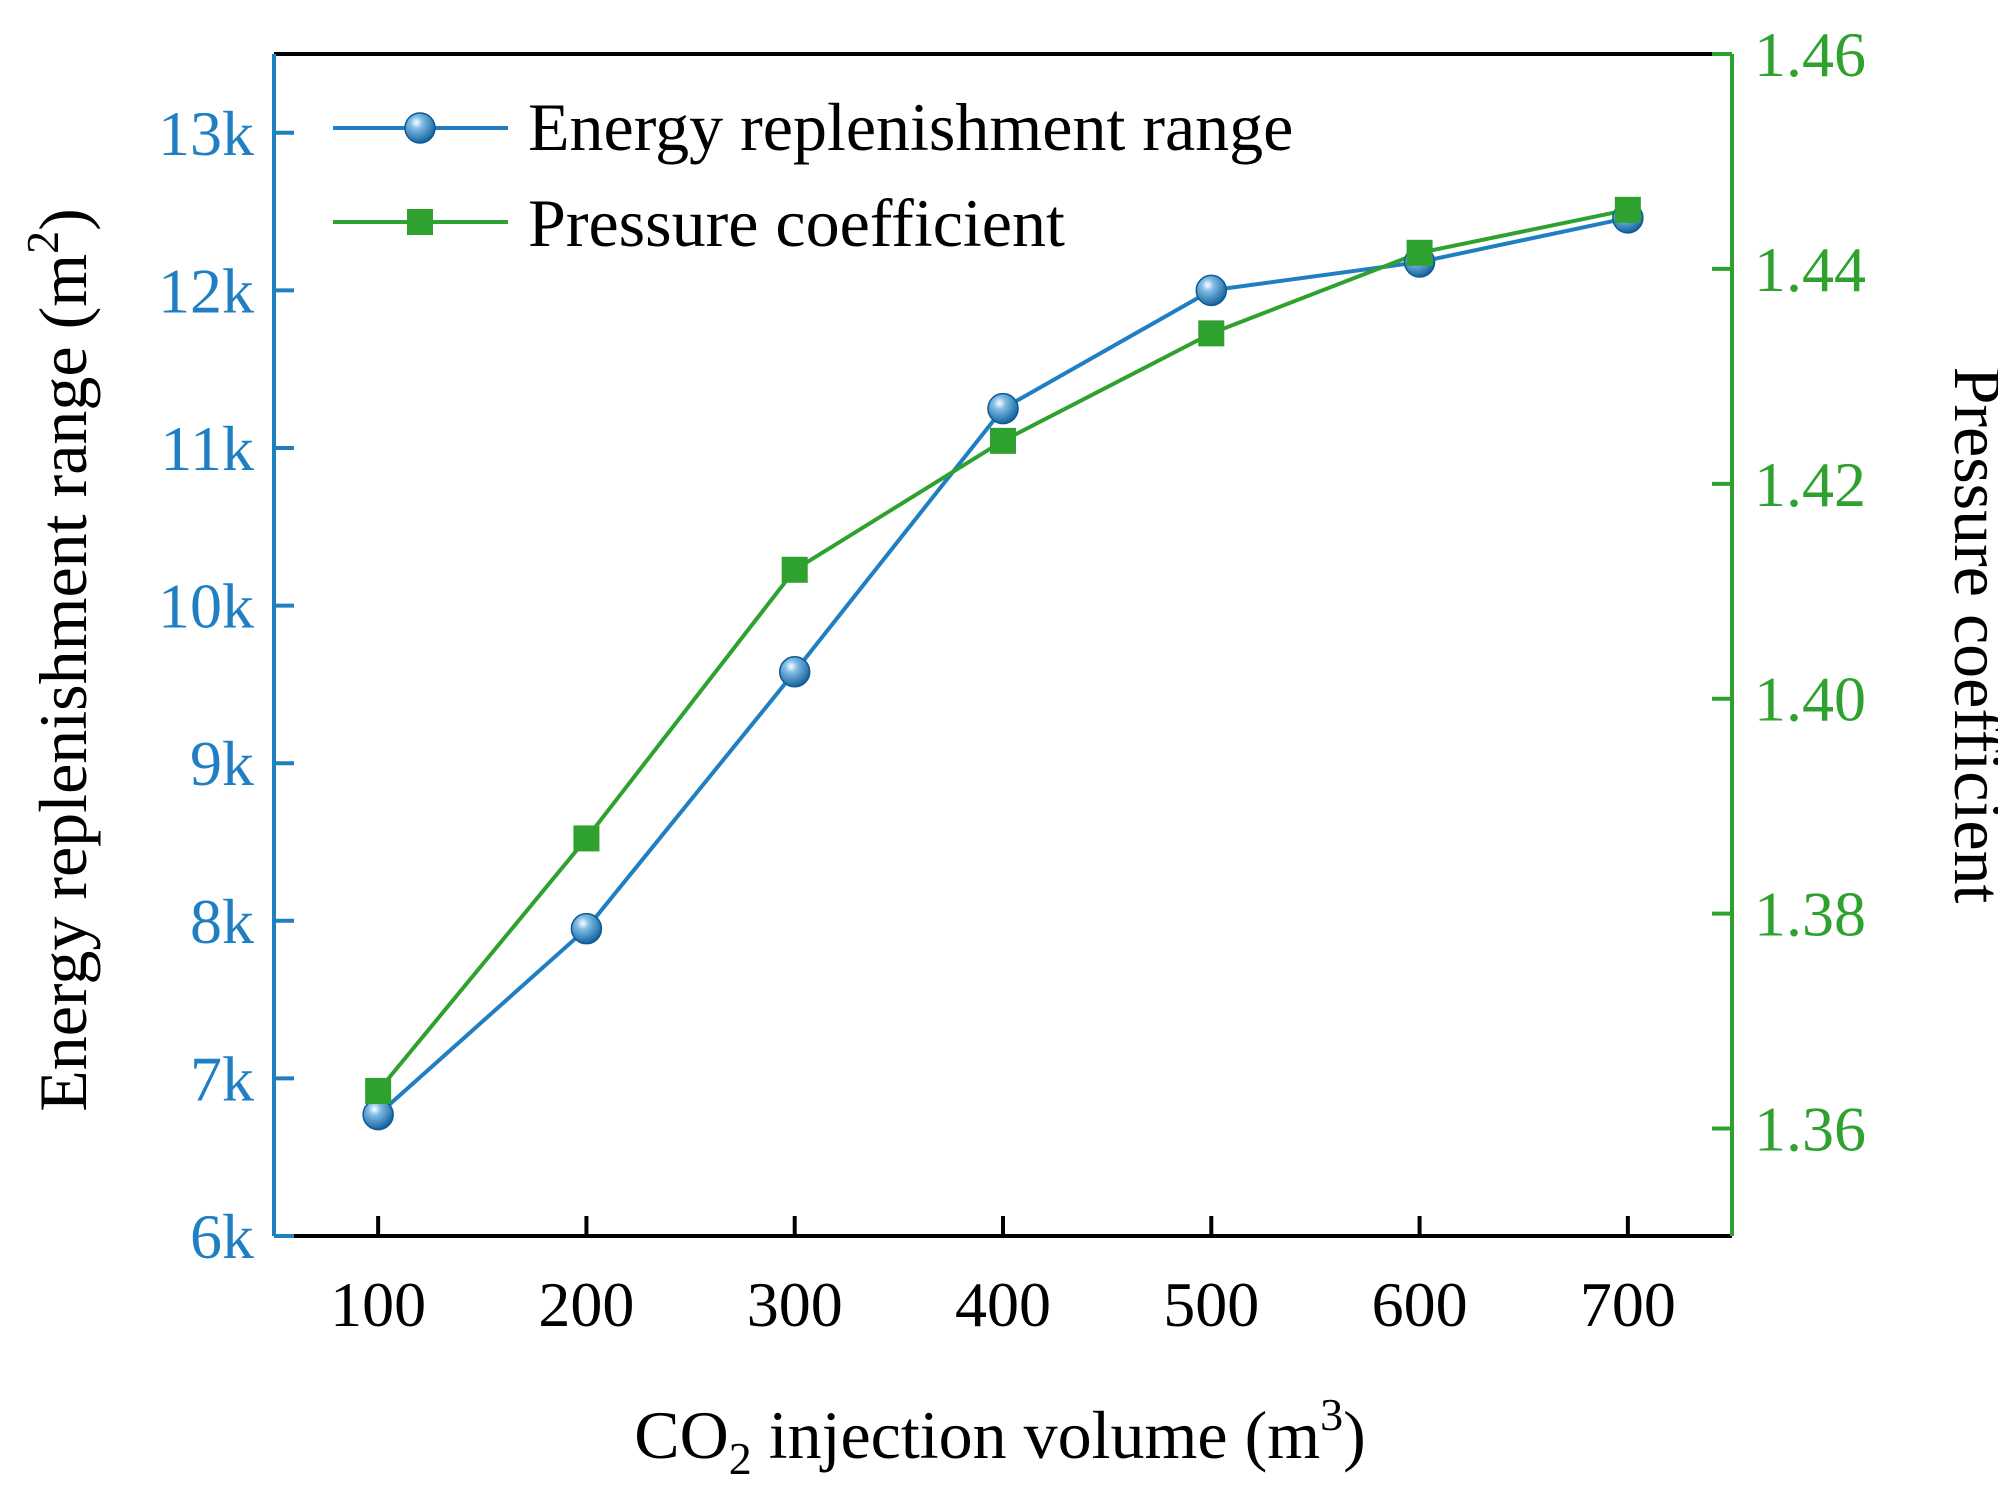 This screenshot has width=1998, height=1488. I want to click on legend-item-pressure: Pressure coefficient, so click(699, 223).